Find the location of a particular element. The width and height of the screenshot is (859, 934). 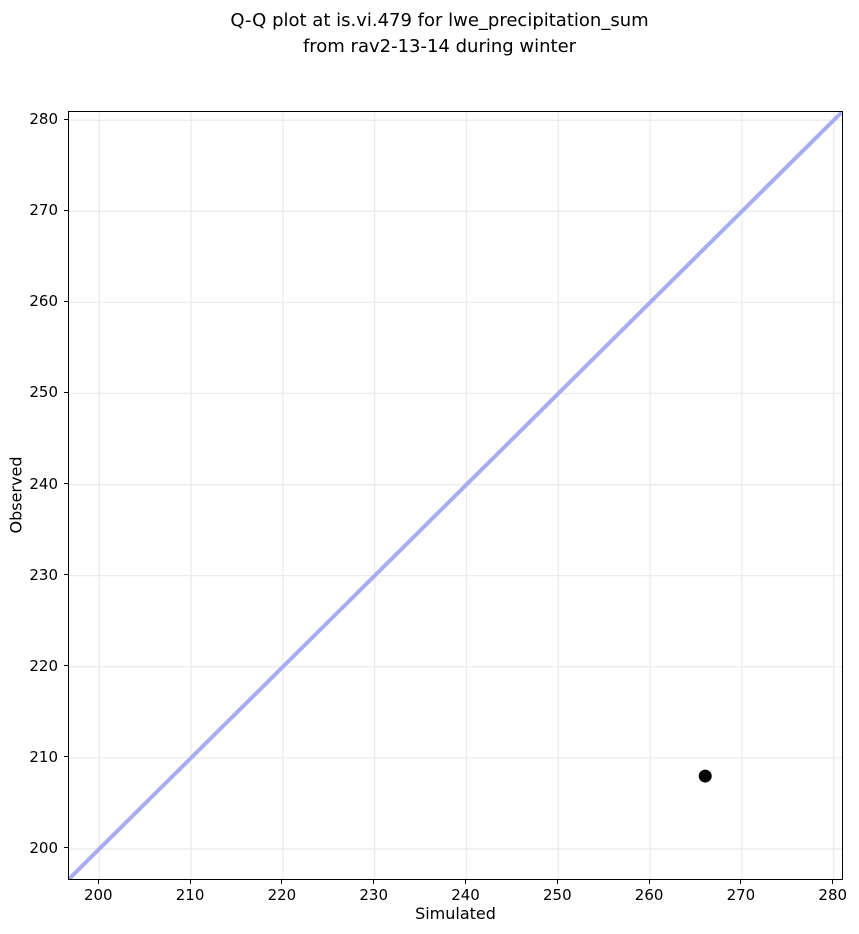

y-tick-label: 280 is located at coordinates (43, 119).